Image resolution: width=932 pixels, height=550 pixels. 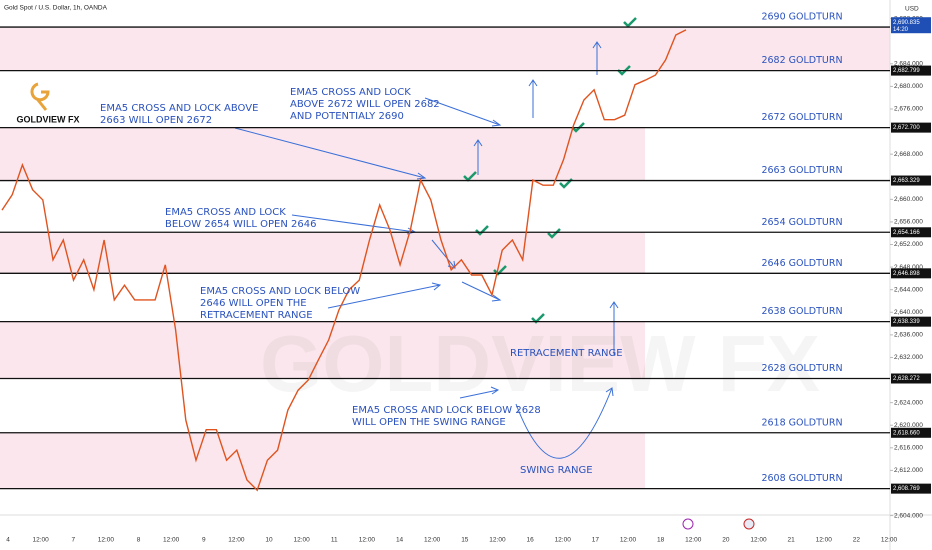 I want to click on y-tick-label: 2,624.000, so click(x=908, y=402).